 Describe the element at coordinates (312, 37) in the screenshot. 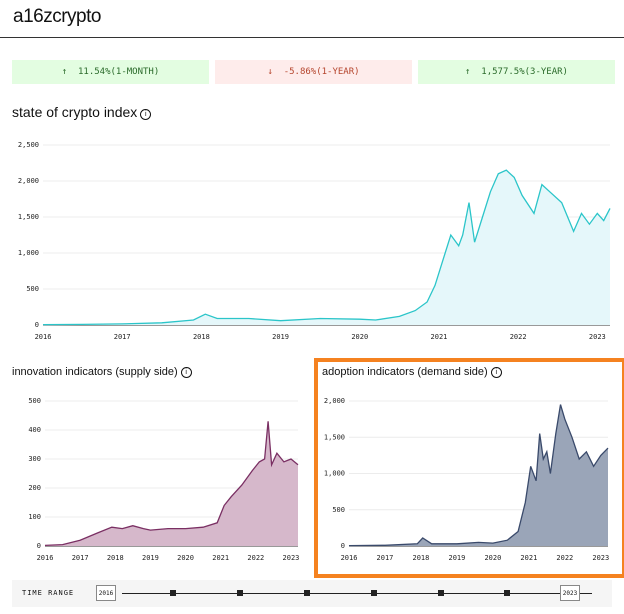

I see `header-divider` at that location.